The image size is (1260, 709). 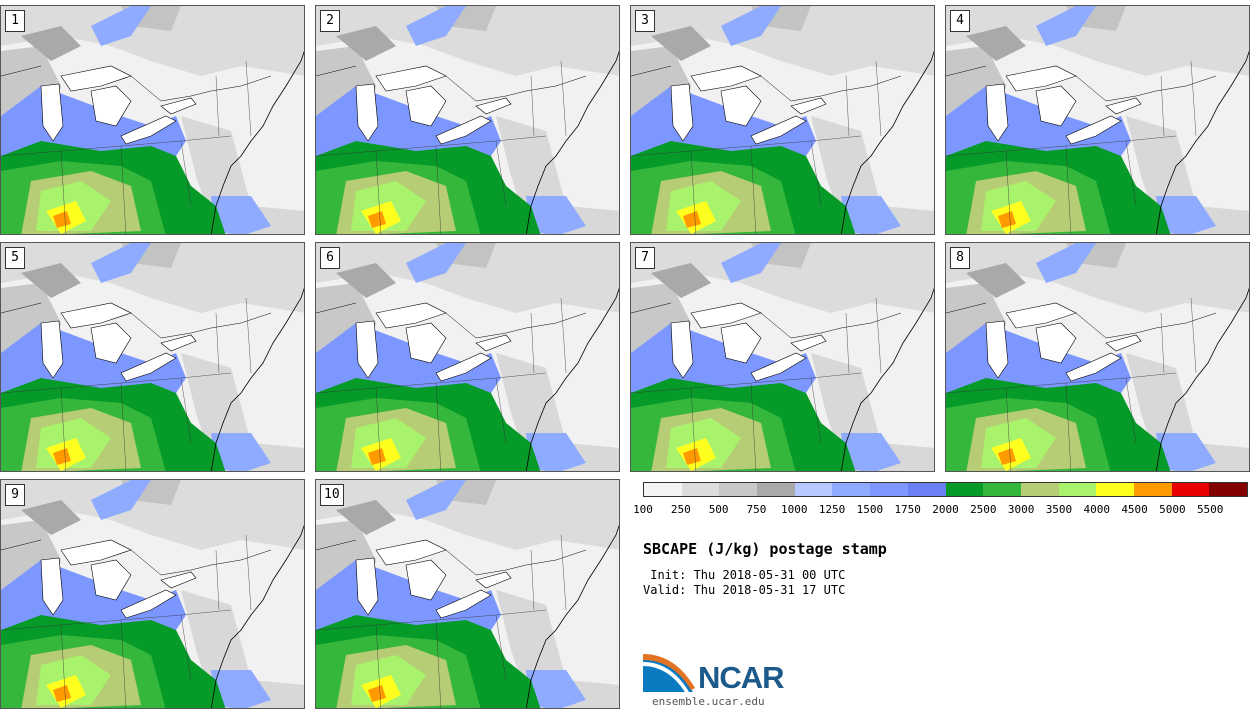 What do you see at coordinates (332, 495) in the screenshot?
I see `member-number: 10` at bounding box center [332, 495].